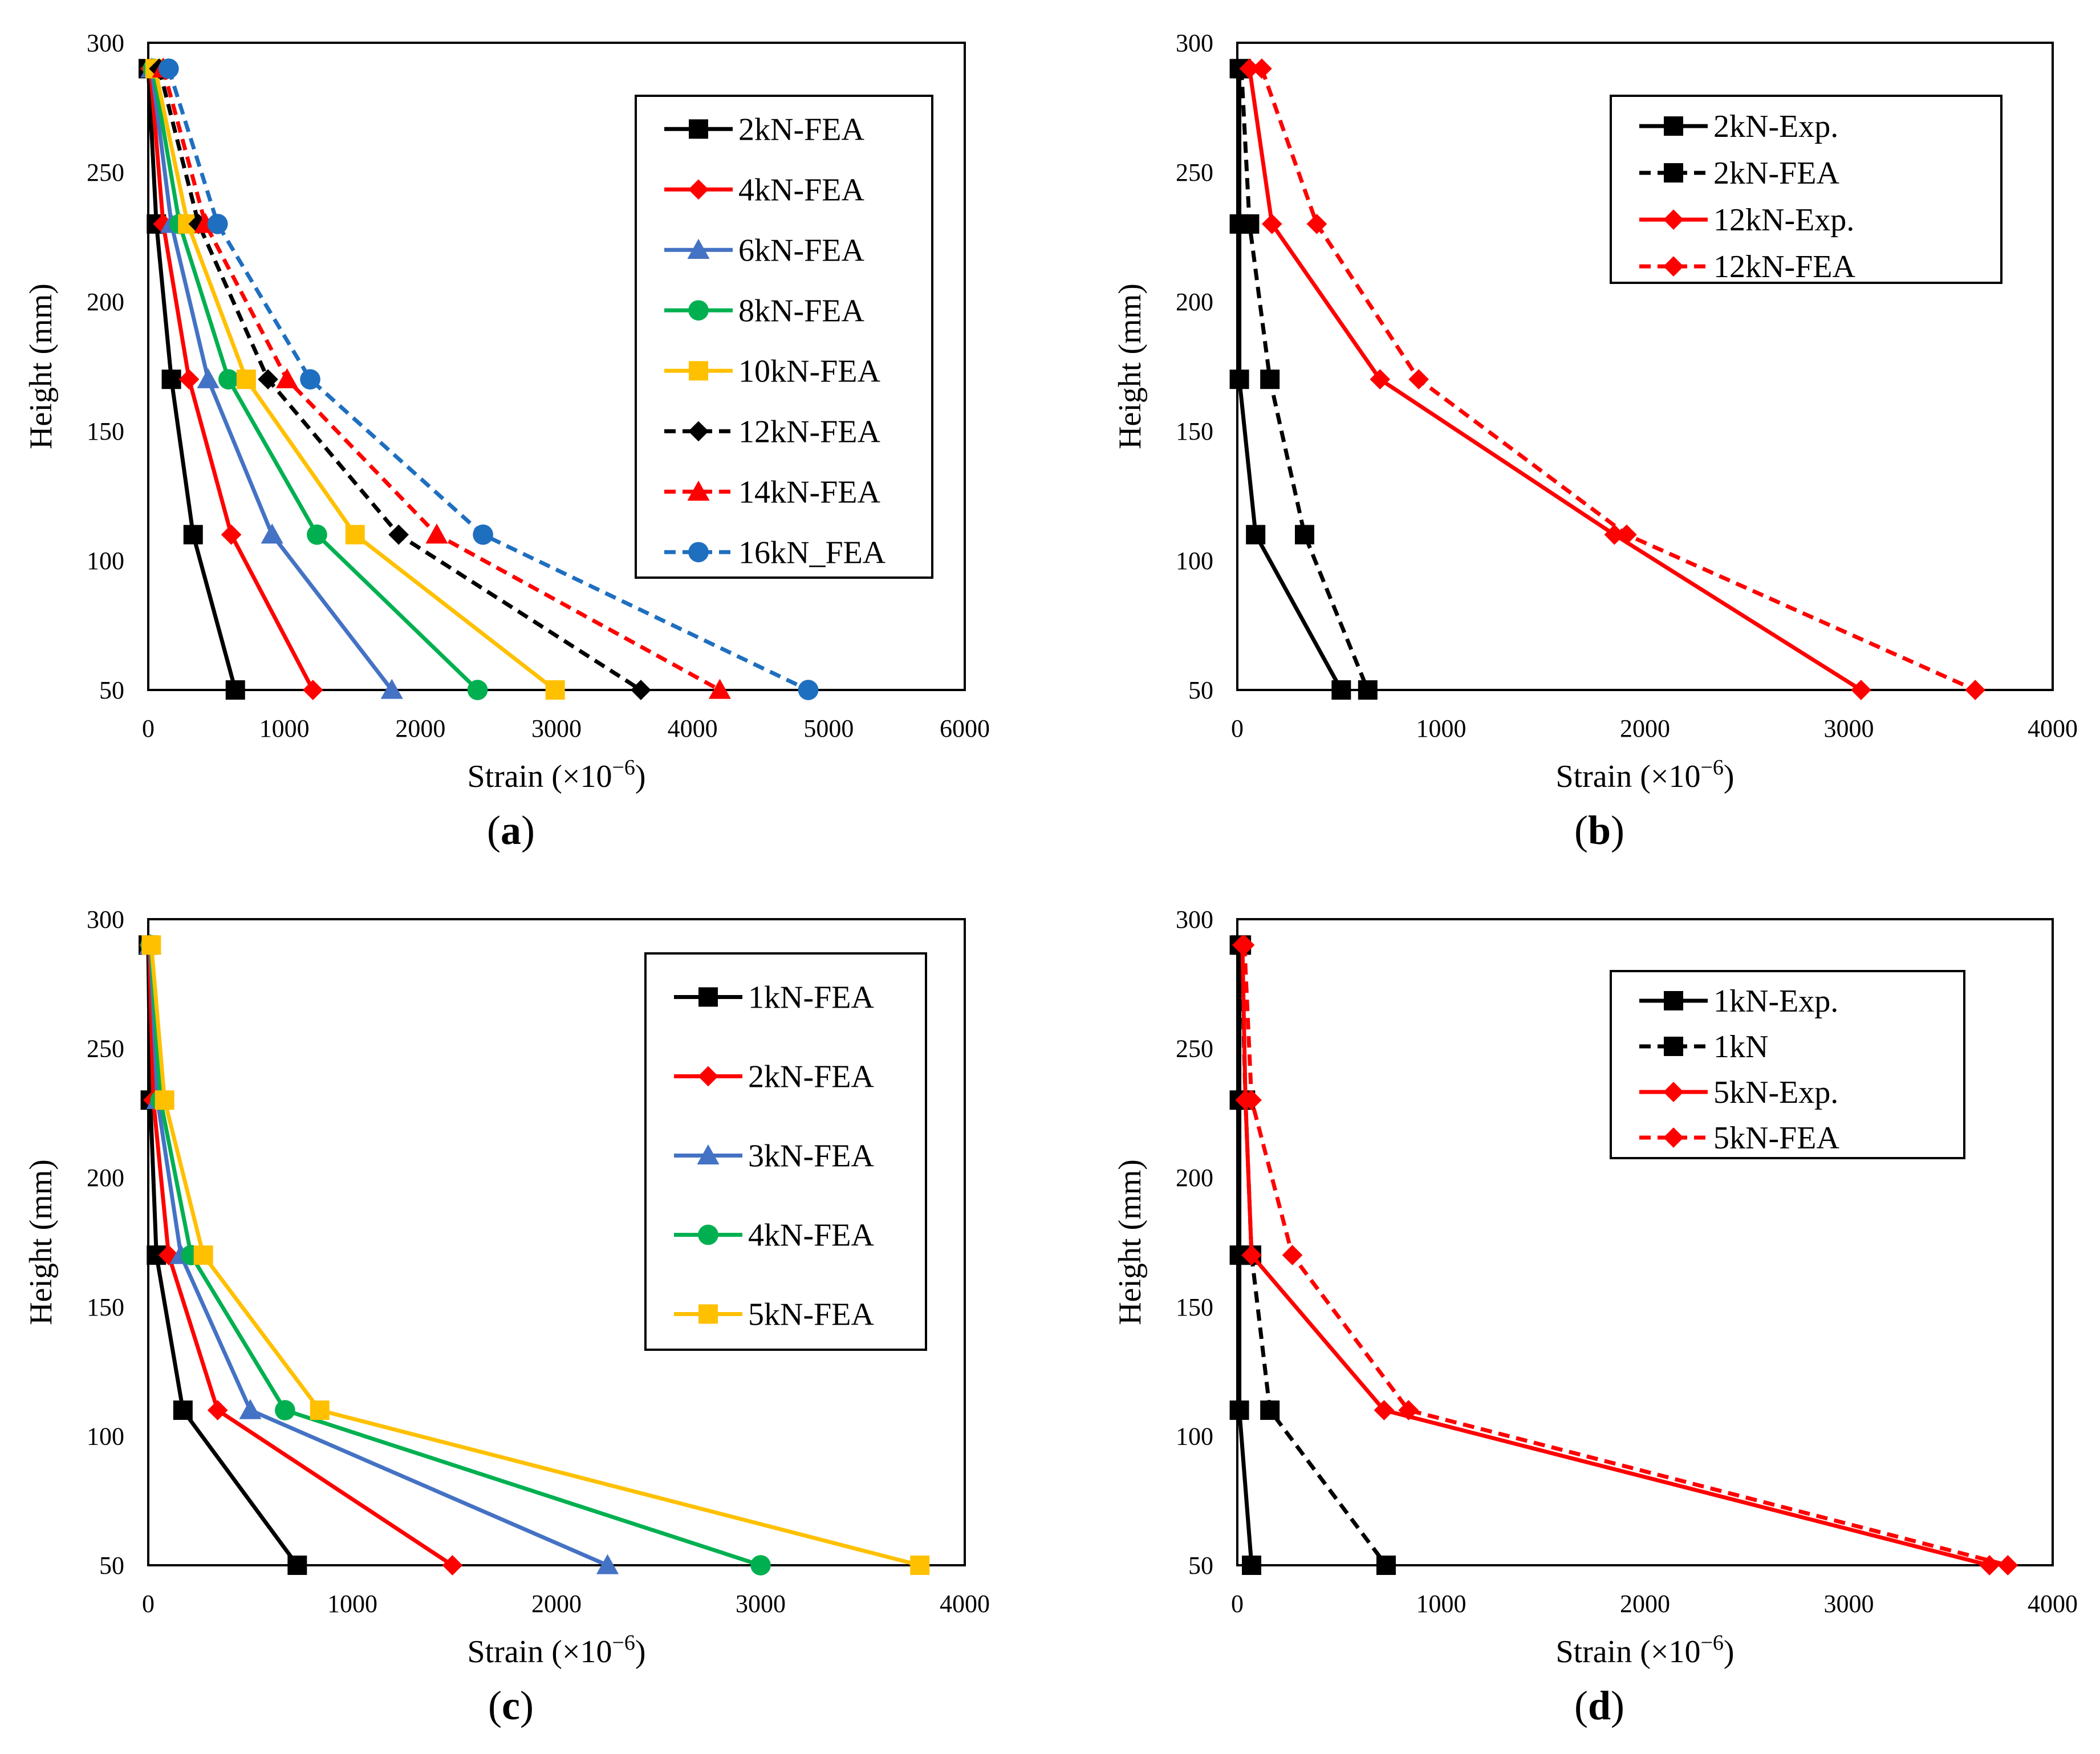 The height and width of the screenshot is (1754, 2100). What do you see at coordinates (1775, 1092) in the screenshot?
I see `legend-entry-label: 5kN-Exp.` at bounding box center [1775, 1092].